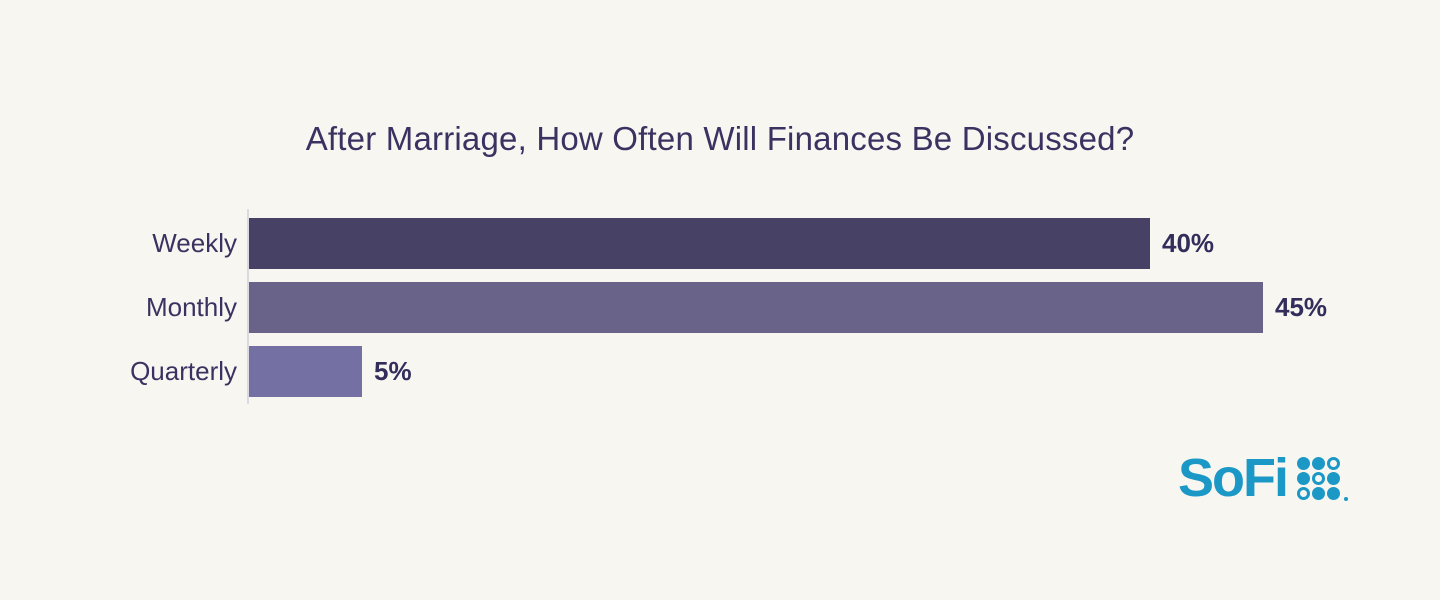  Describe the element at coordinates (305, 371) in the screenshot. I see `bar-quarterly` at that location.